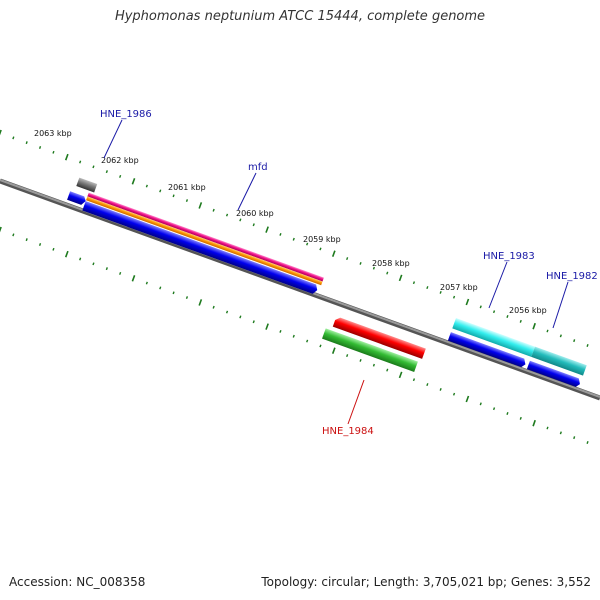 This screenshot has width=600, height=600. What do you see at coordinates (77, 582) in the screenshot?
I see `accession-text: Accession: NC_008358` at bounding box center [77, 582].